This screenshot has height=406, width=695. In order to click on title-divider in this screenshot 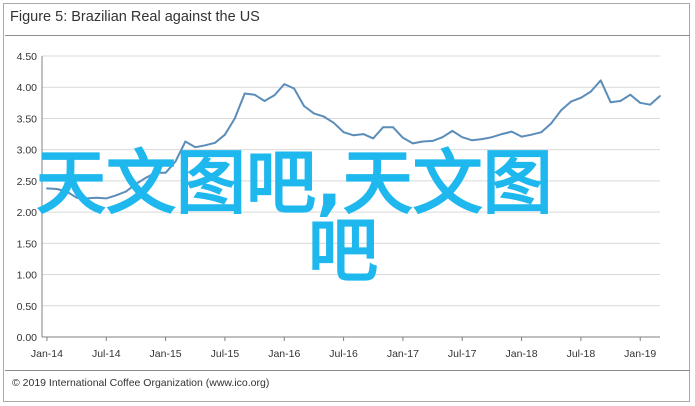, I will do `click(347, 35)`.